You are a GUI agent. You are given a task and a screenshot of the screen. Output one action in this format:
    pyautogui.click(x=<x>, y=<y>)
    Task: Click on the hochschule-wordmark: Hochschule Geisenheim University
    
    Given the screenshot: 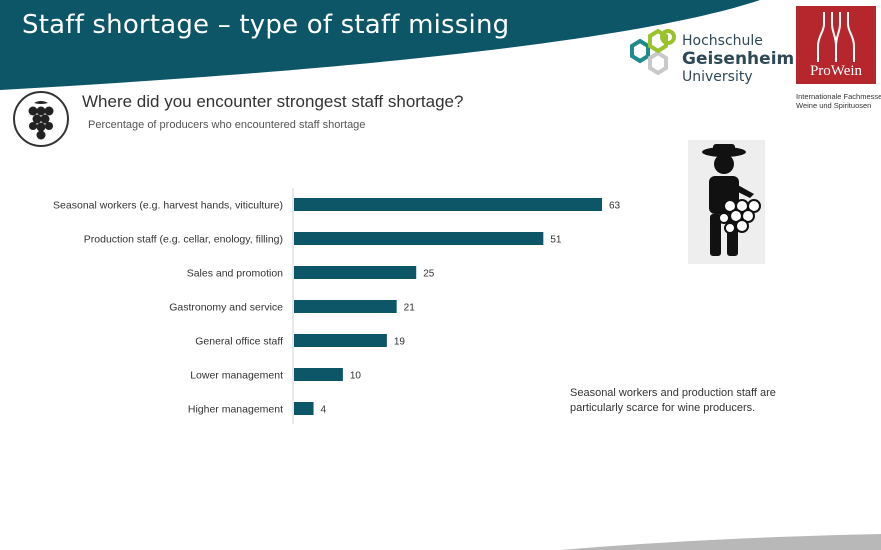 What is the action you would take?
    pyautogui.click(x=738, y=59)
    